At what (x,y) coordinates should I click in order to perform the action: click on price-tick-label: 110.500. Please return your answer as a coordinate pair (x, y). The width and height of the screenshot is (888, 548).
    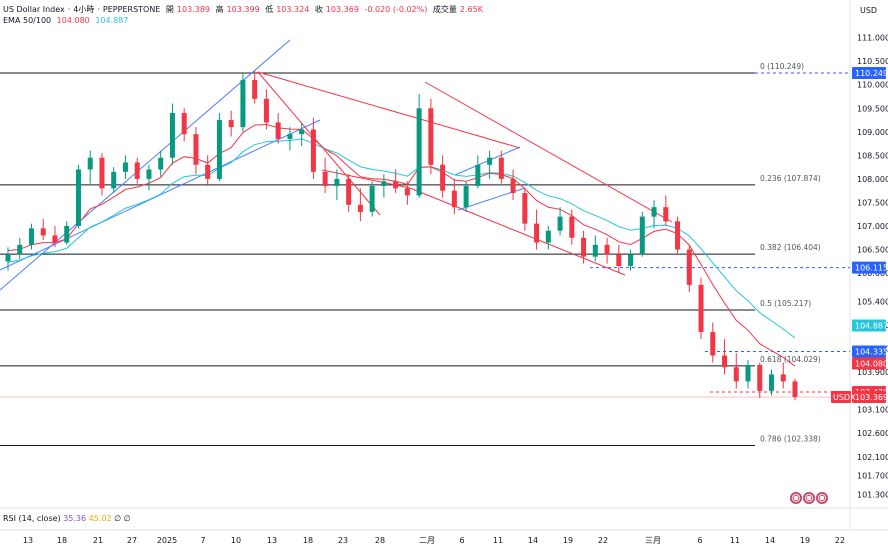
    Looking at the image, I should click on (872, 61).